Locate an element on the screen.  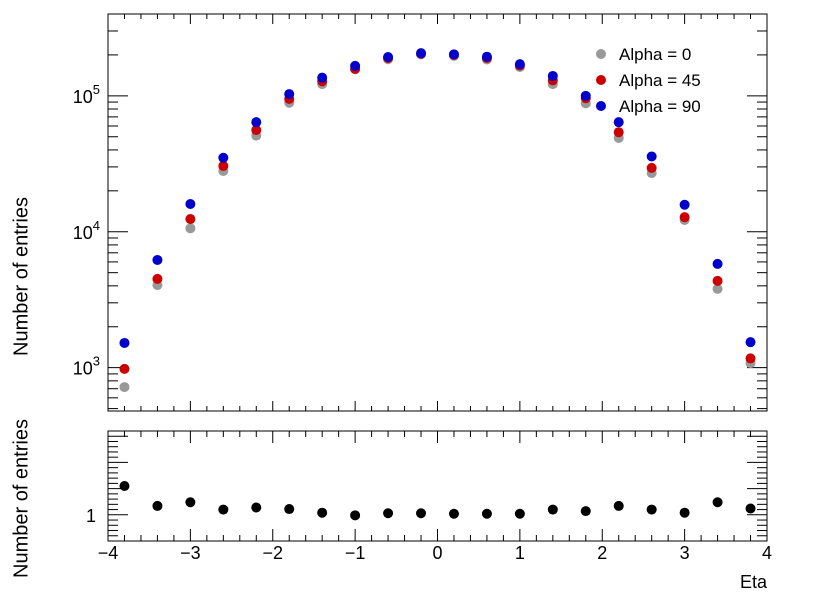
legend-label: Alpha = 90 is located at coordinates (660, 106).